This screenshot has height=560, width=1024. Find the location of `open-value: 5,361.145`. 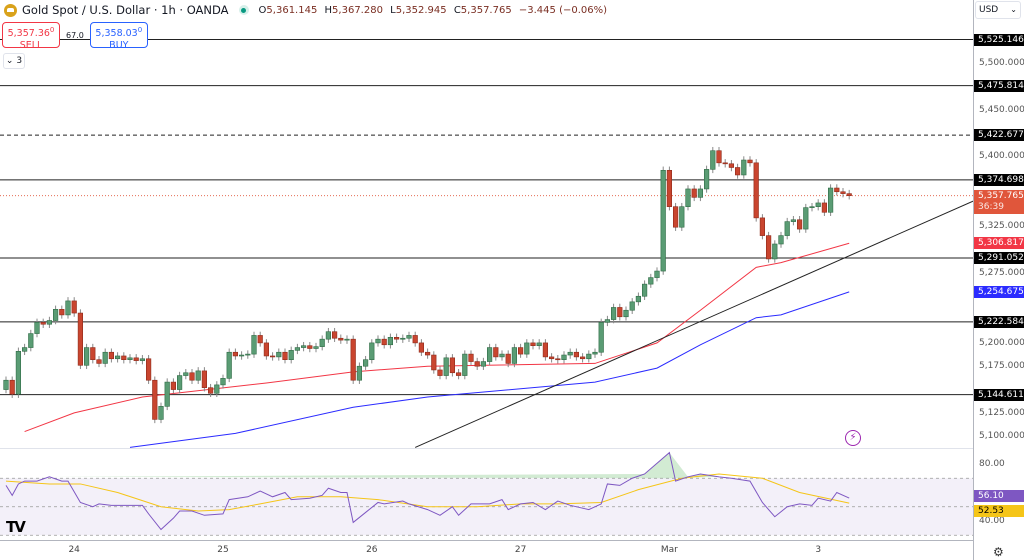

open-value: 5,361.145 is located at coordinates (292, 10).